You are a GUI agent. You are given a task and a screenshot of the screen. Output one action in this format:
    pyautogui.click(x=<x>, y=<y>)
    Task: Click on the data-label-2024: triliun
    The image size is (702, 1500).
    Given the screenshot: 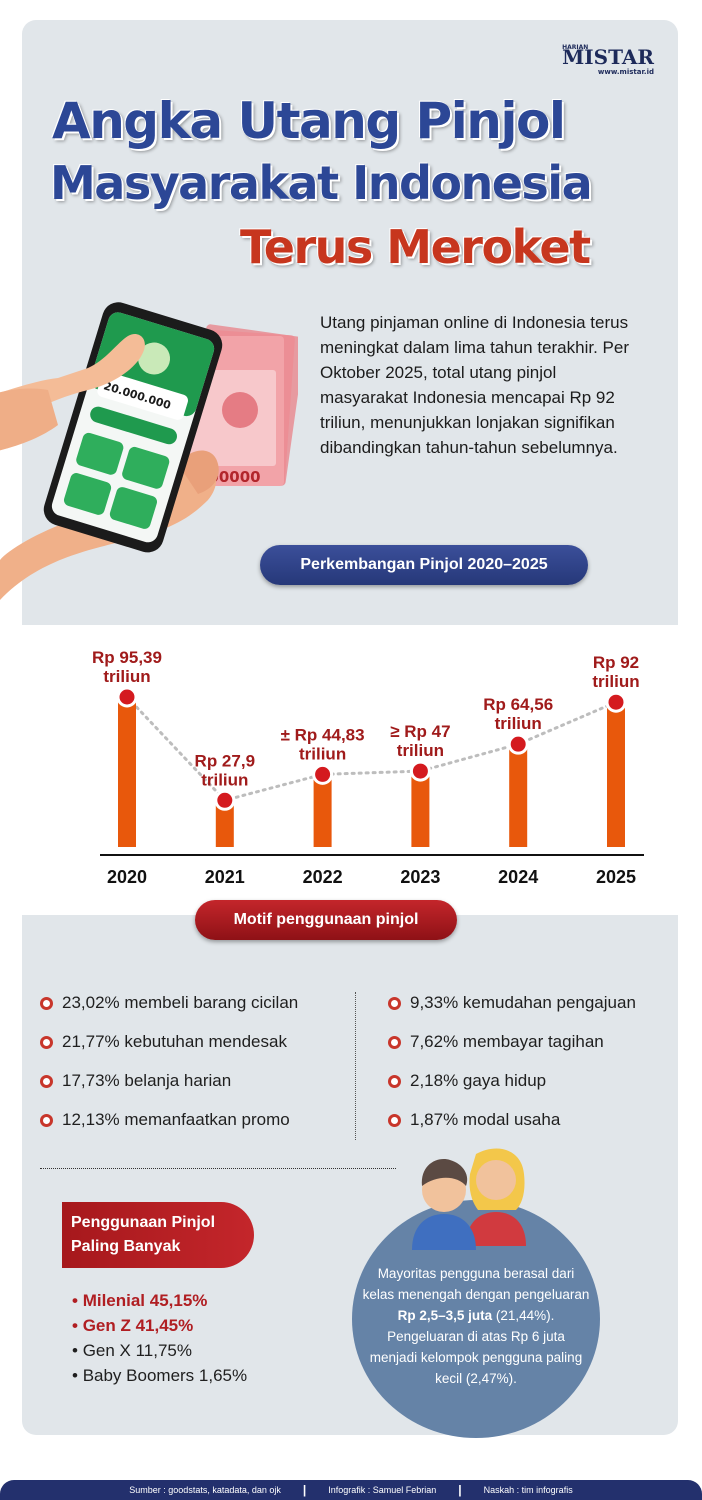 What is the action you would take?
    pyautogui.click(x=518, y=723)
    